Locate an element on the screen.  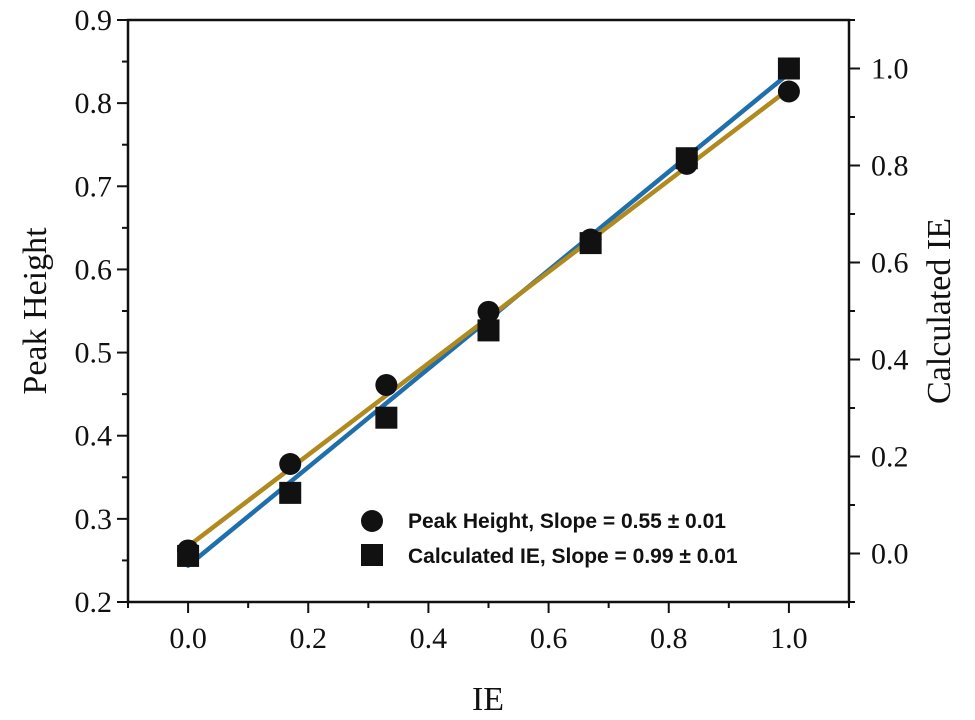
legend-label-calculated-ie: Calculated IE, Slope = 0.99 ± 0.01 is located at coordinates (573, 556).